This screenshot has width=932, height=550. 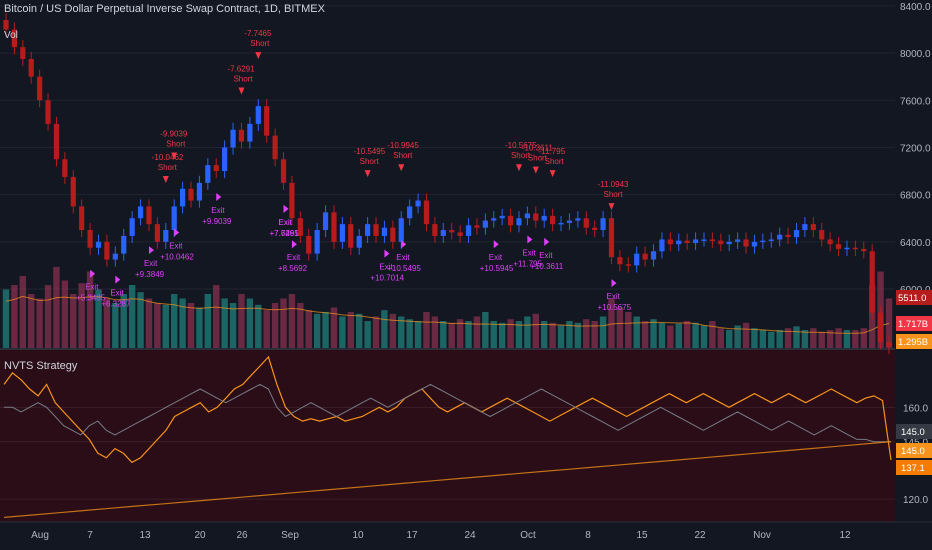 I want to click on indicator-badge-value: 137.1, so click(x=913, y=468).